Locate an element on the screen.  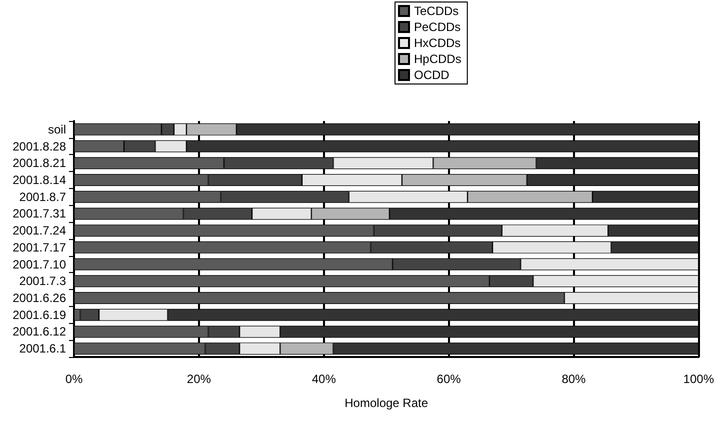
x-tick-label: 0% is located at coordinates (74, 379).